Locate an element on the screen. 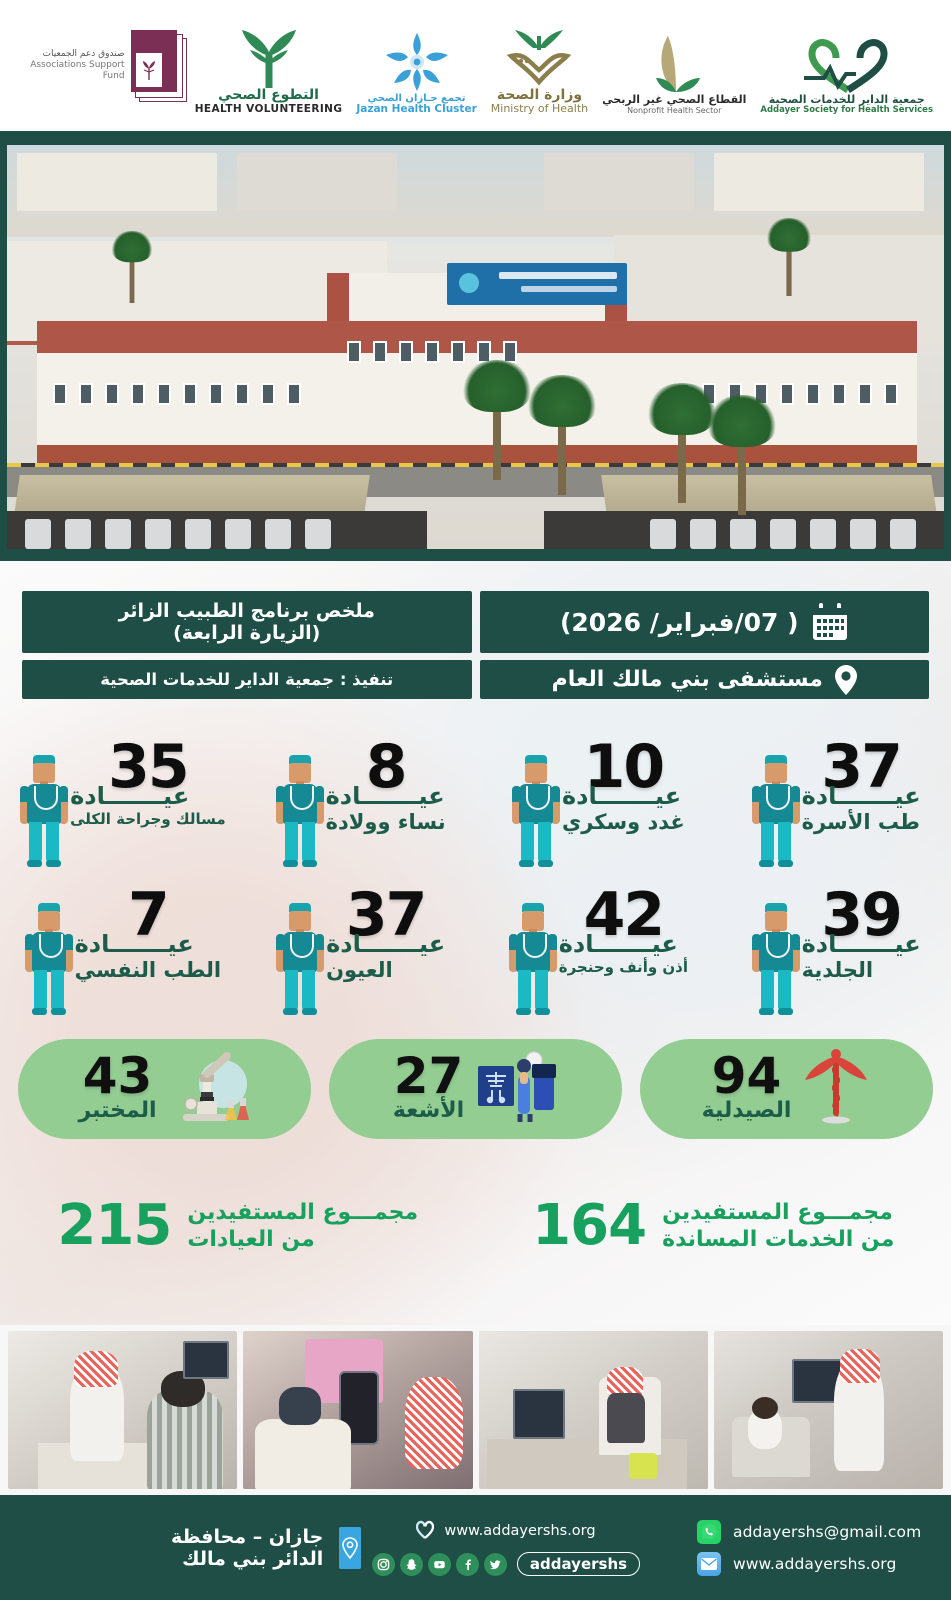 The width and height of the screenshot is (951, 1600). society-mark-icon is located at coordinates (425, 1531).